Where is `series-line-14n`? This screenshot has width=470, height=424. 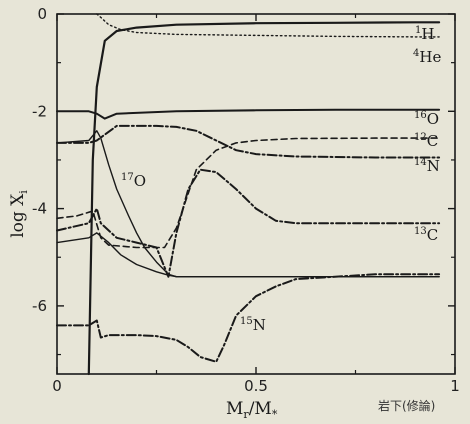
series-line-14n is located at coordinates (248, 141).